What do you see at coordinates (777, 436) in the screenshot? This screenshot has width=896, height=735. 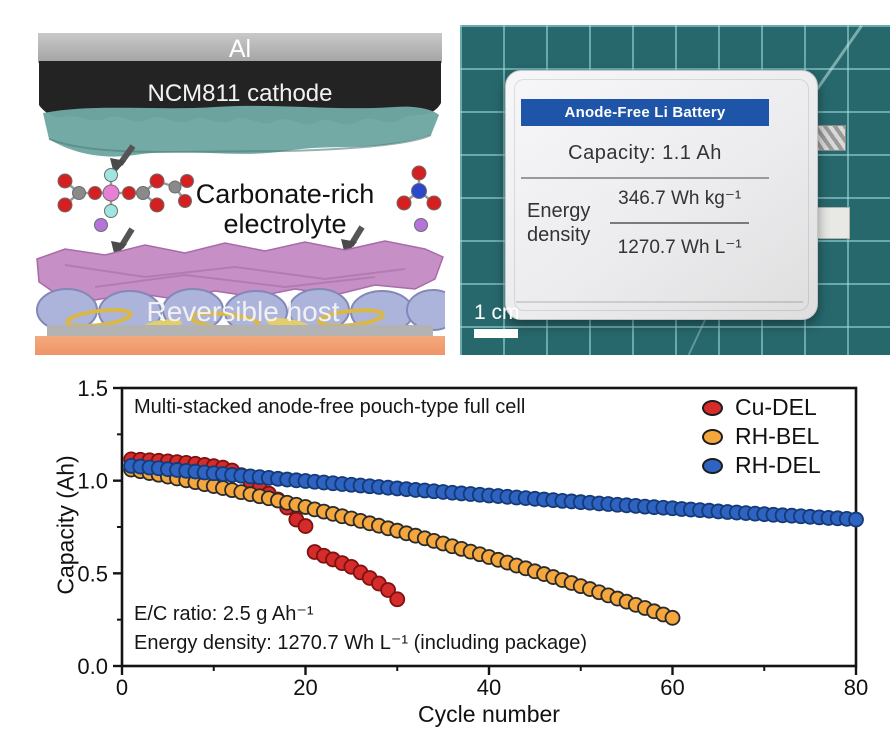 I see `legend-label-rh-bel: RH-BEL` at bounding box center [777, 436].